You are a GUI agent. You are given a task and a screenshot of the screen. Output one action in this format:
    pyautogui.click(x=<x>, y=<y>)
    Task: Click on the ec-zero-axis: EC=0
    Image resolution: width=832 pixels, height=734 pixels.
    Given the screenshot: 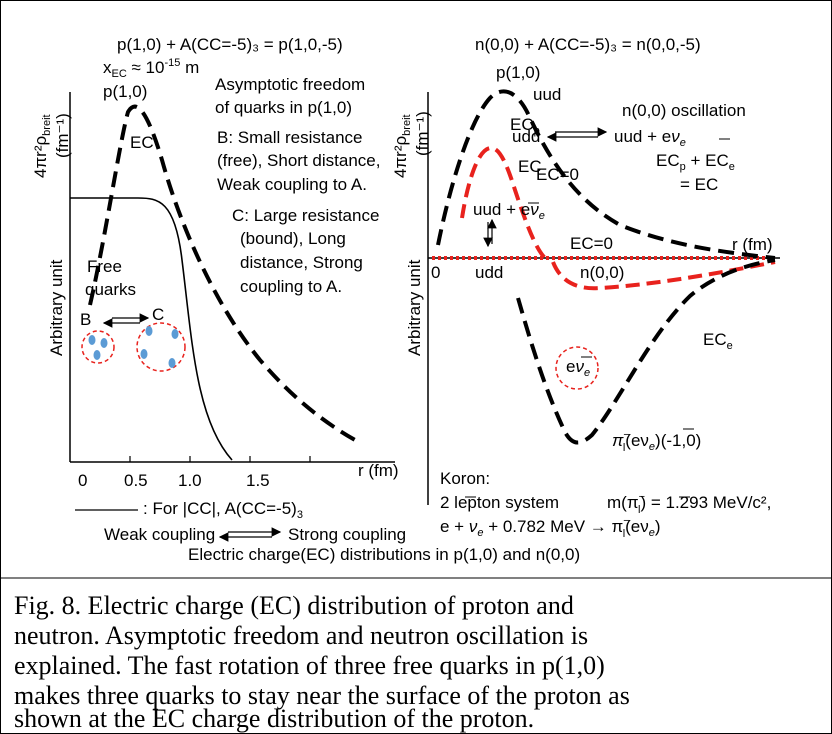 What is the action you would take?
    pyautogui.click(x=591, y=243)
    